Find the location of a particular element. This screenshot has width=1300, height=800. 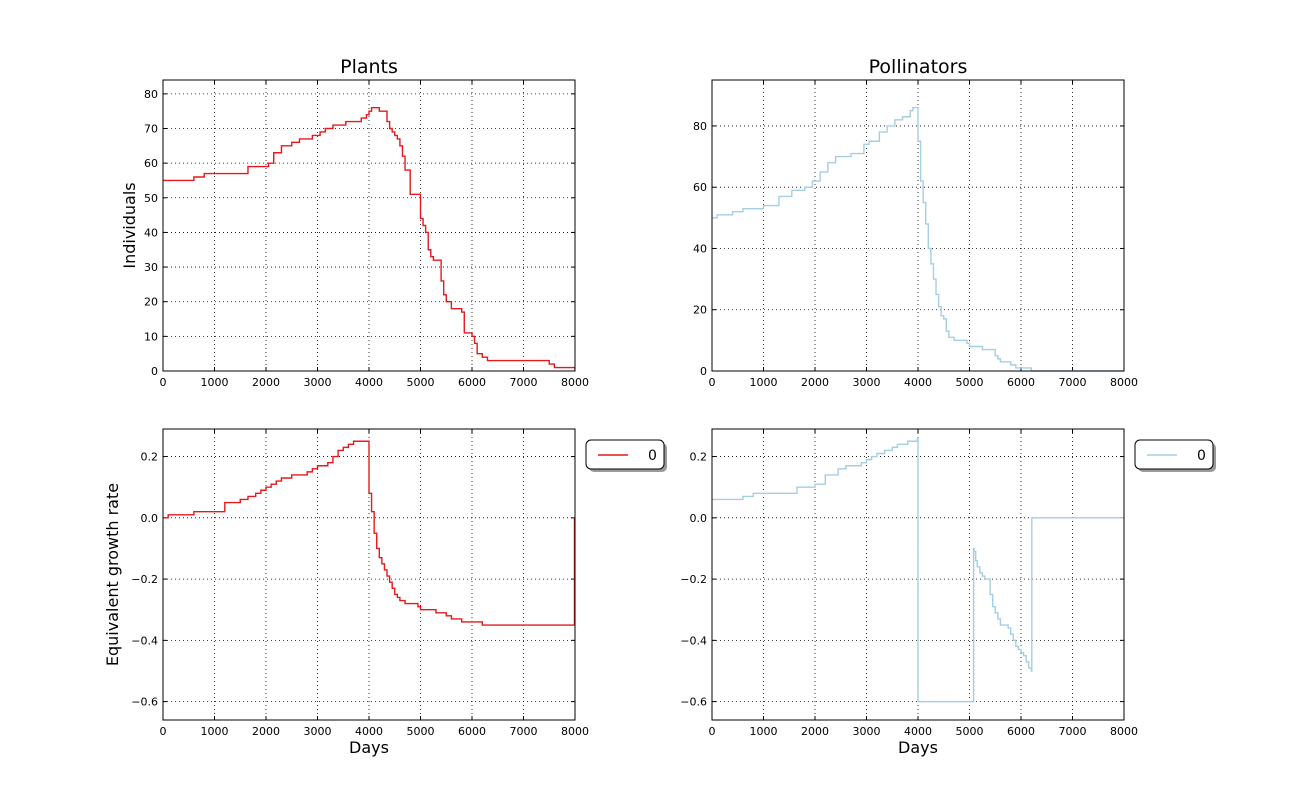

chart-title: Pollinators is located at coordinates (918, 67).